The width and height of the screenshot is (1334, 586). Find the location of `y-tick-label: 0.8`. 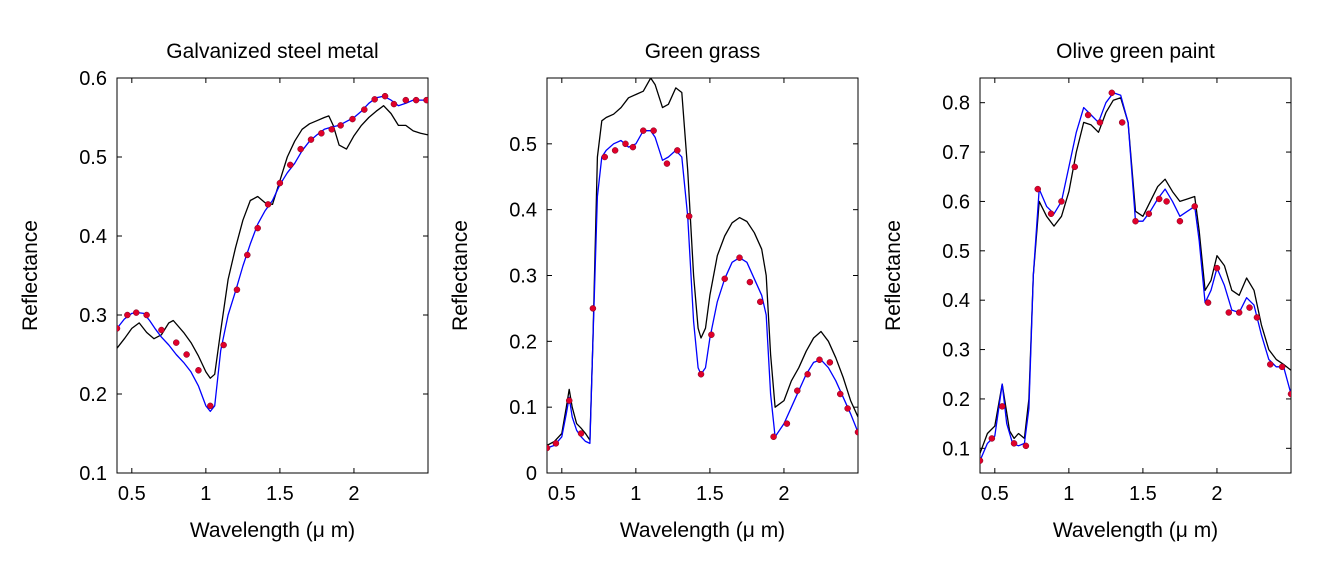

y-tick-label: 0.8 is located at coordinates (956, 104).